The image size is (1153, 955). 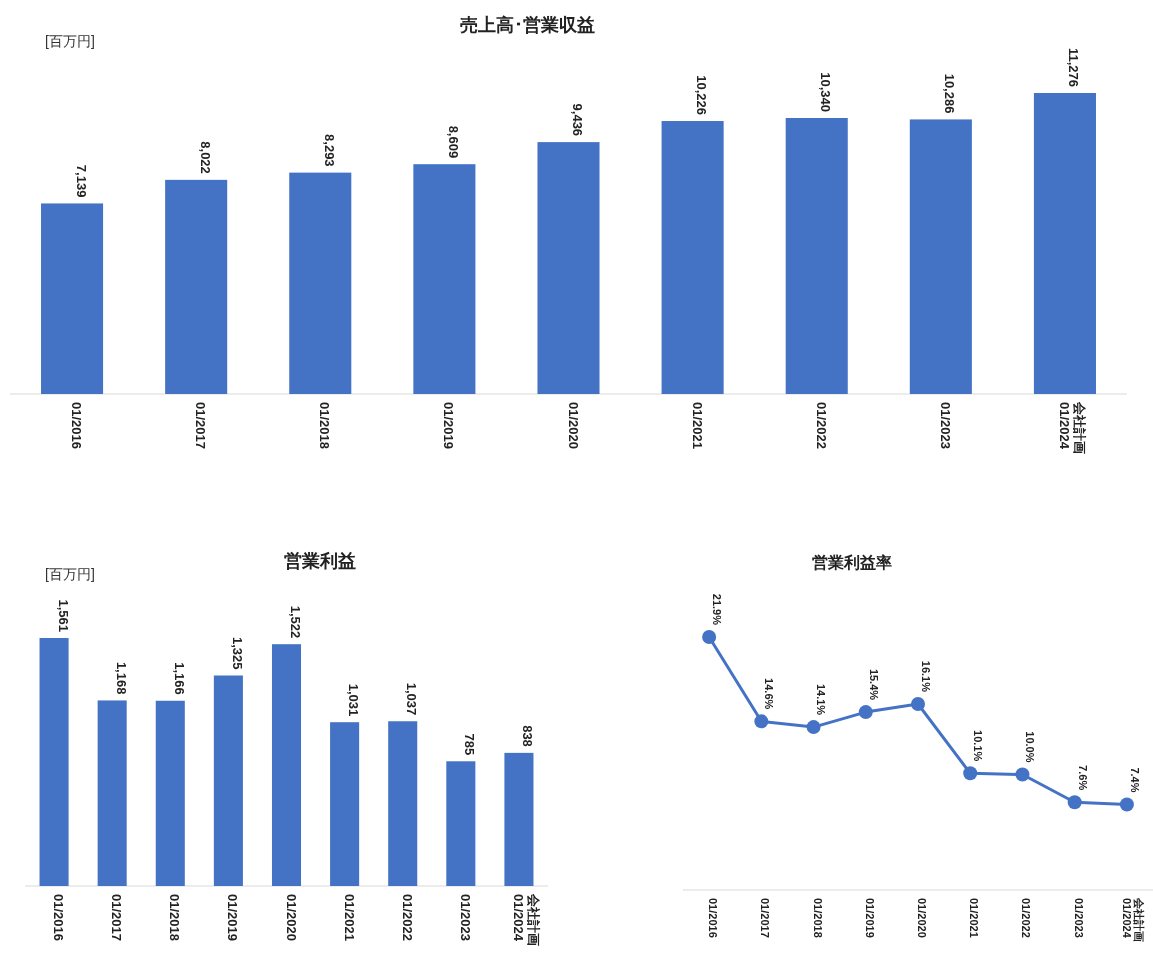 I want to click on data-label: 1,037, so click(x=412, y=699).